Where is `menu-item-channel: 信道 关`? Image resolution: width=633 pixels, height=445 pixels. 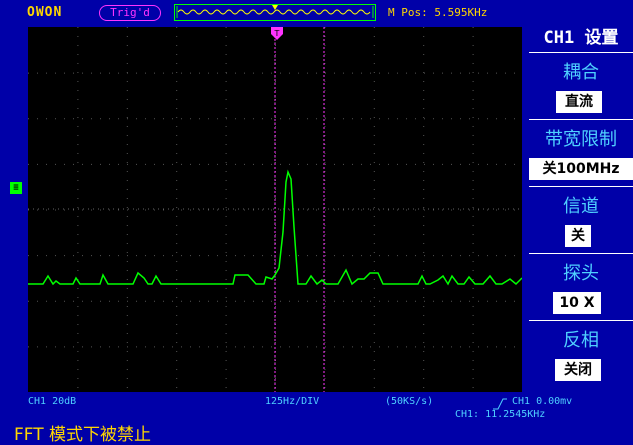 menu-item-channel: 信道 关 is located at coordinates (581, 219).